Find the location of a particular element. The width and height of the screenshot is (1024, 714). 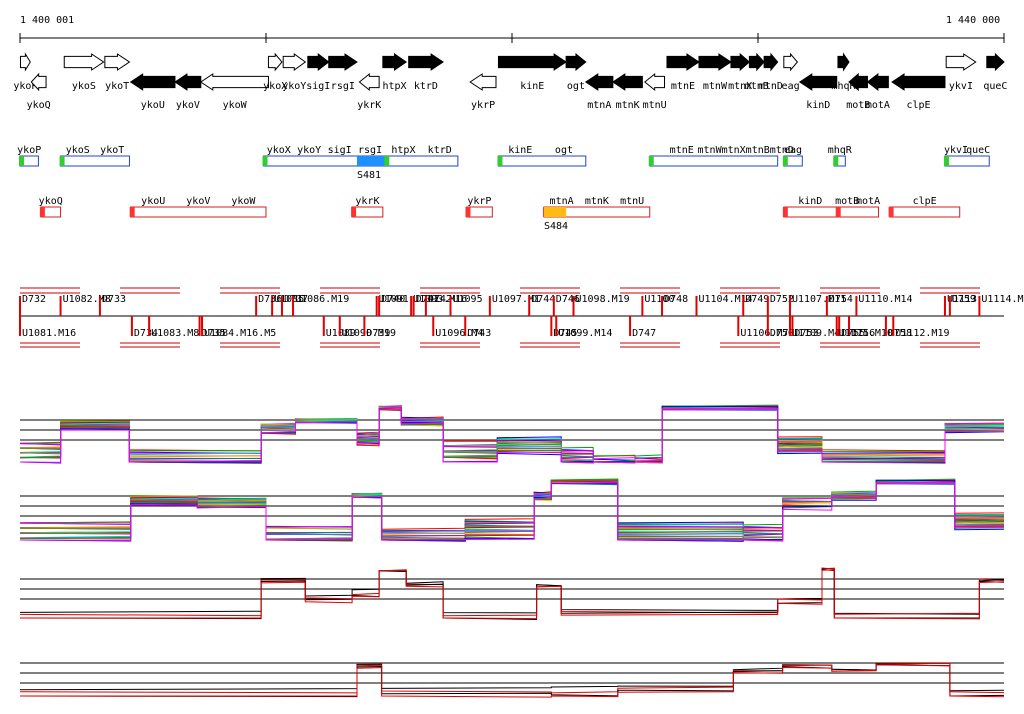

gene-arrow-motB is located at coordinates (858, 82).